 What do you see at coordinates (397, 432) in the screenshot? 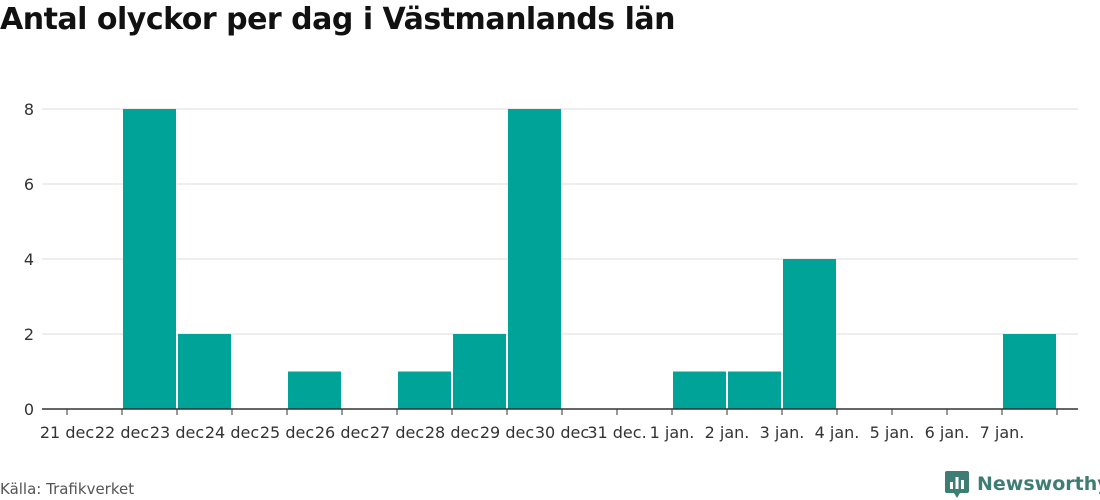
I see `x-tick-label: 27 dec` at bounding box center [397, 432].